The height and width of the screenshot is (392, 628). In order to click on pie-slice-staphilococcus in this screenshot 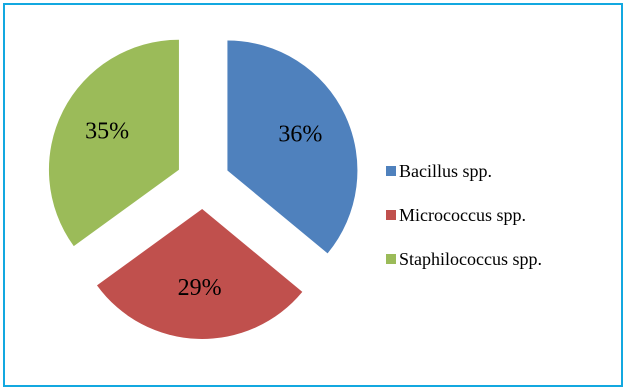, I will do `click(113, 143)`.